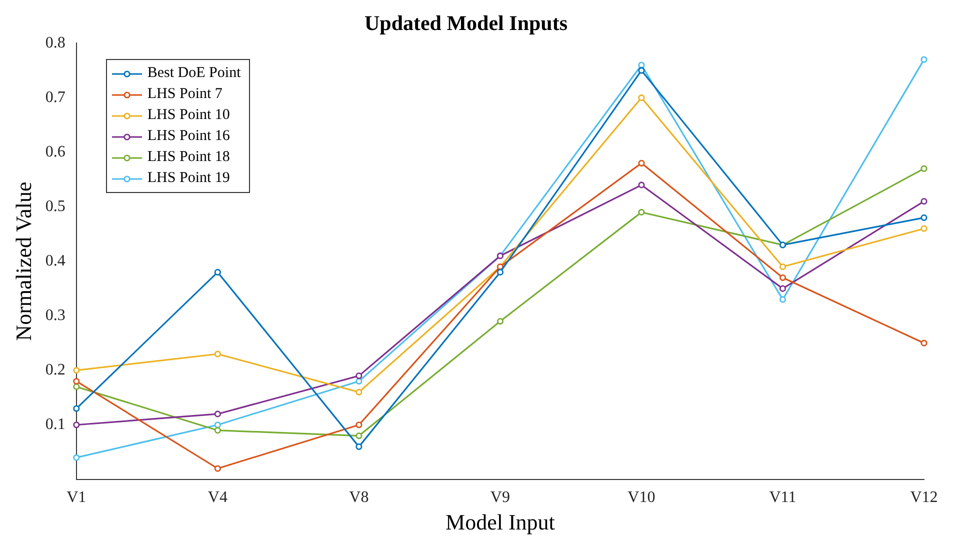 The width and height of the screenshot is (956, 549). What do you see at coordinates (55, 43) in the screenshot?
I see `y-tick-label: 0.8` at bounding box center [55, 43].